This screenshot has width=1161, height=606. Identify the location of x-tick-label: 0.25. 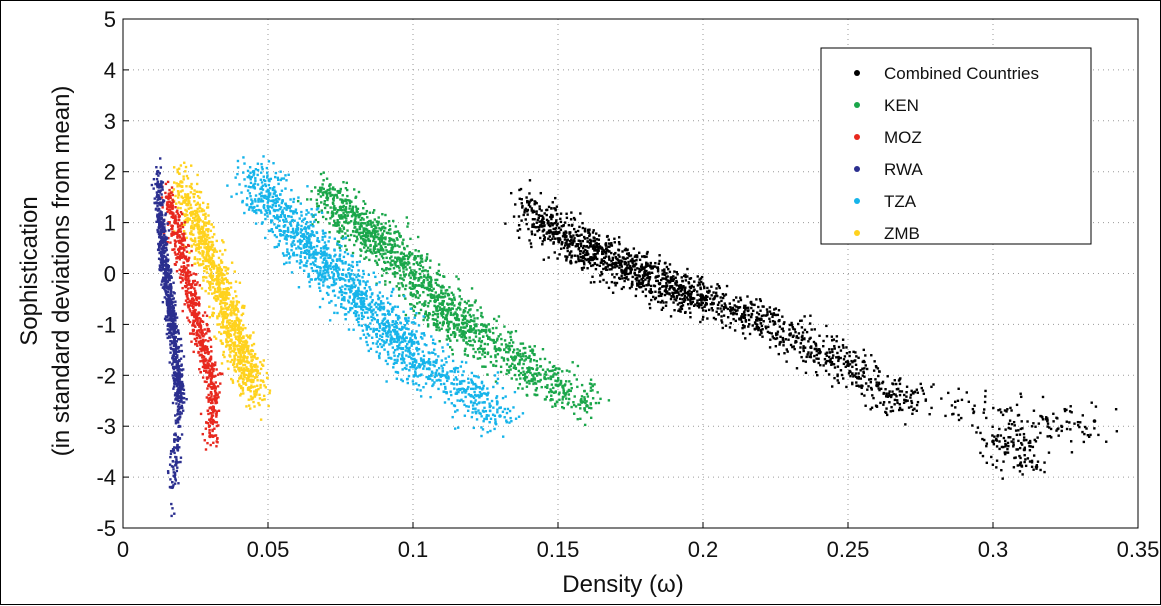
(848, 549).